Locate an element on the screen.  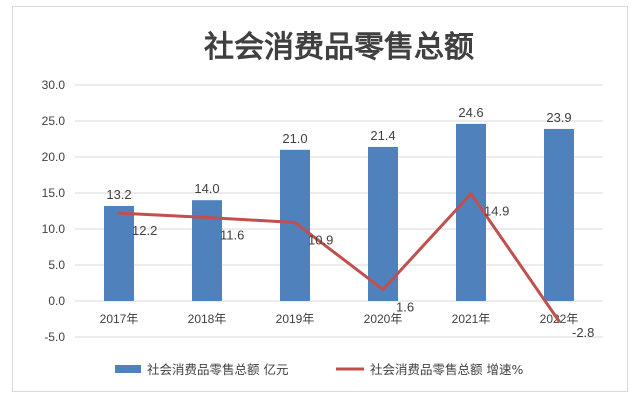
bar-value-label: 21.4 is located at coordinates (382, 135).